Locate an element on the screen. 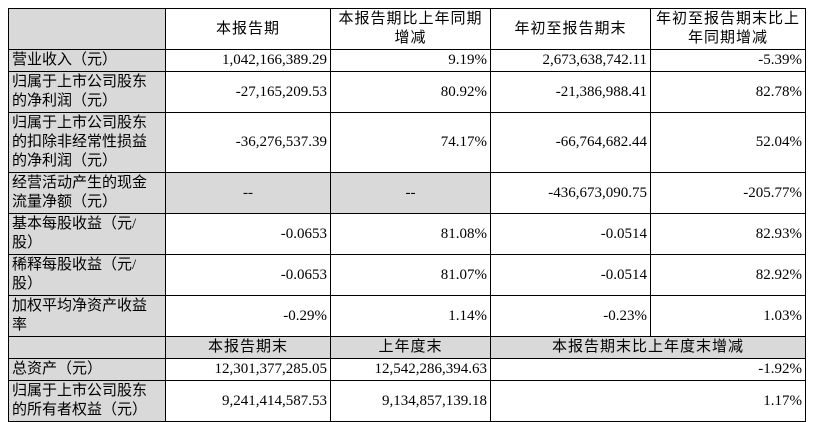  row-label-basic-eps: 基本每股收益（元/ 股） is located at coordinates (87, 234).